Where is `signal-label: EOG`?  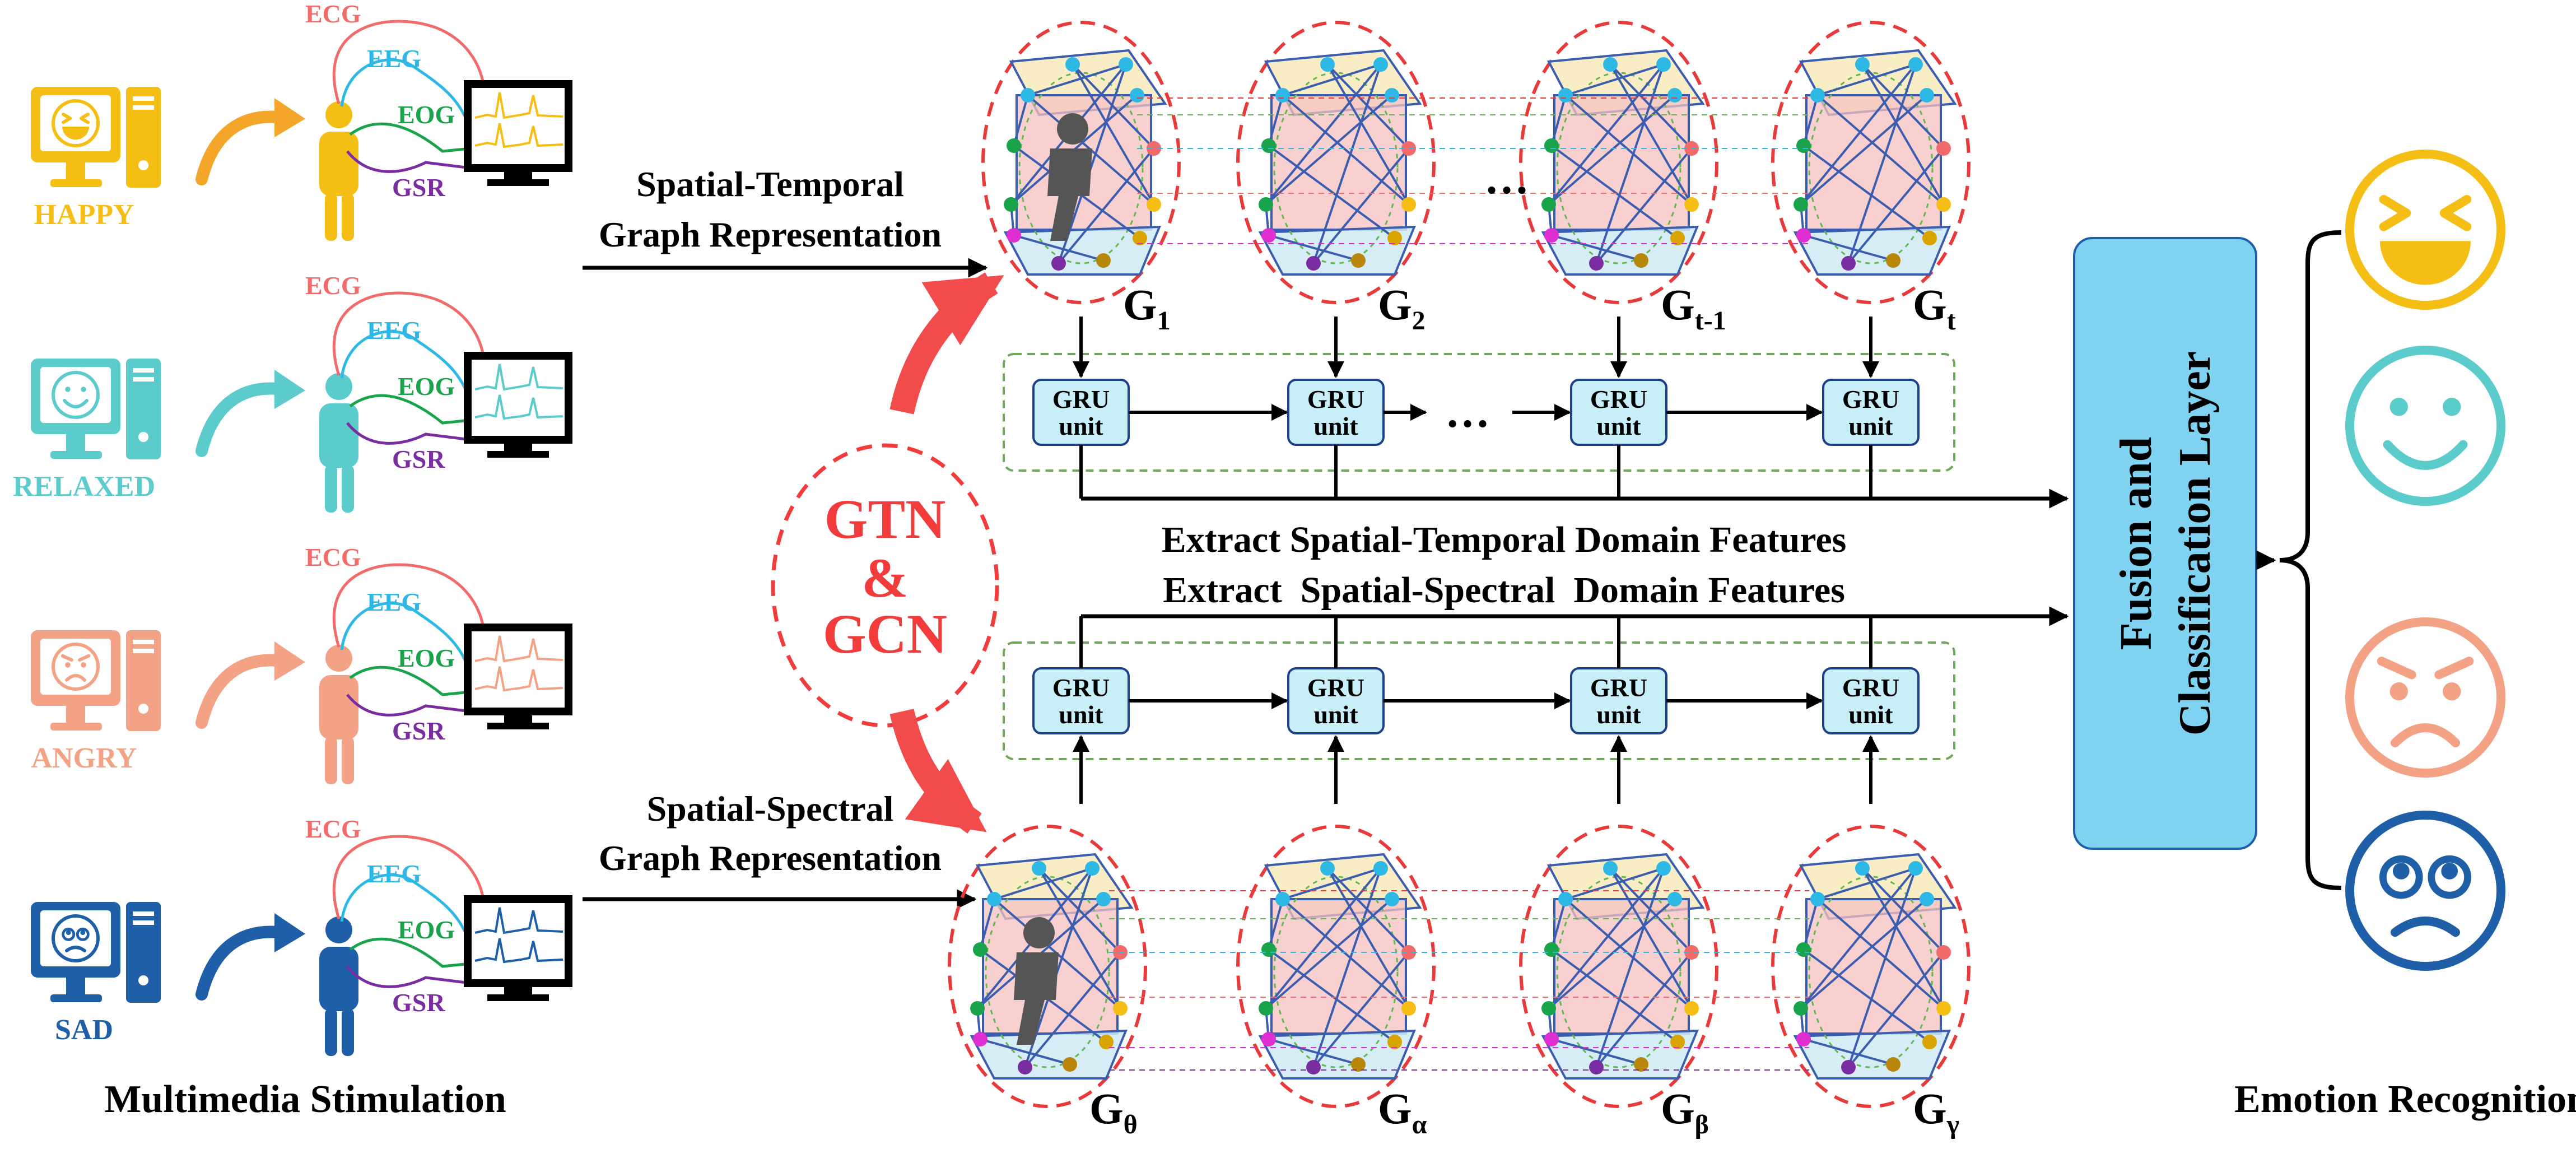
signal-label: EOG is located at coordinates (426, 930).